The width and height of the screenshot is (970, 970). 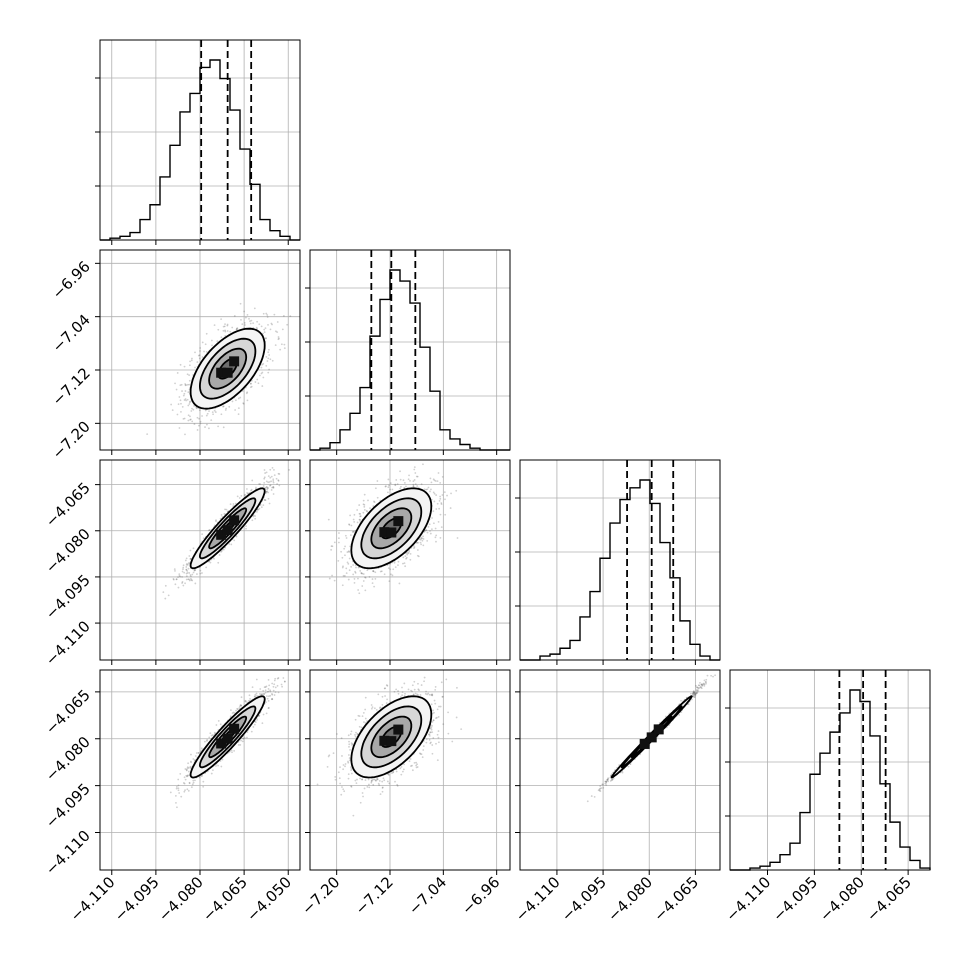 I want to click on y-tick-label: −6.96, so click(x=71, y=279).